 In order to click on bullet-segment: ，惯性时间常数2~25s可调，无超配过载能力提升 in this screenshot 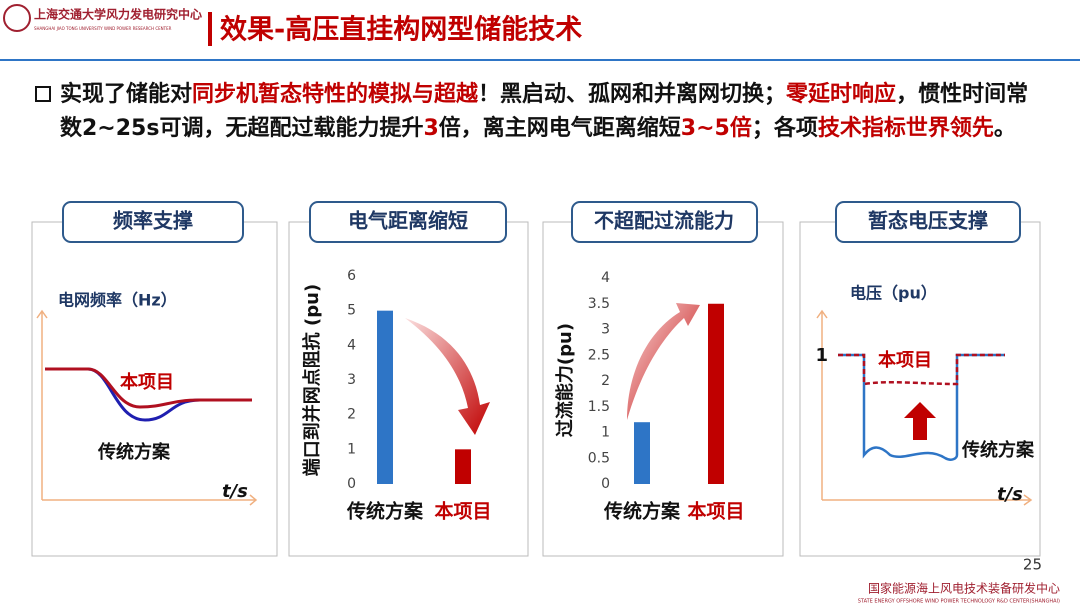, I will do `click(544, 111)`.